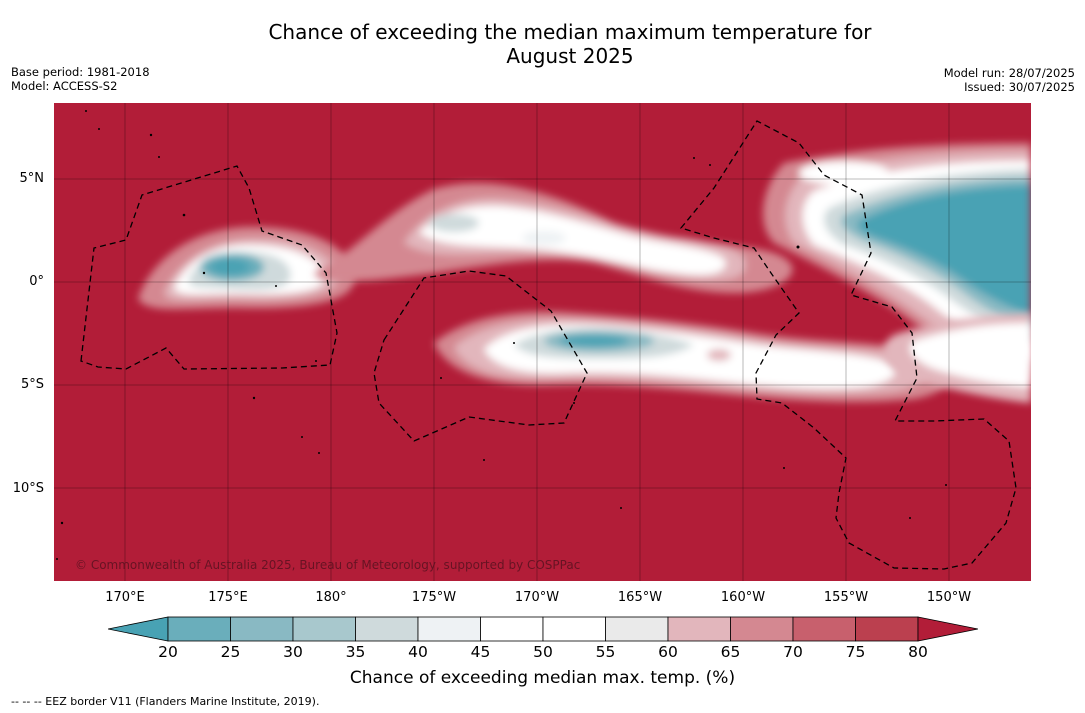  I want to click on lon-label-160w: 160°W, so click(743, 597).